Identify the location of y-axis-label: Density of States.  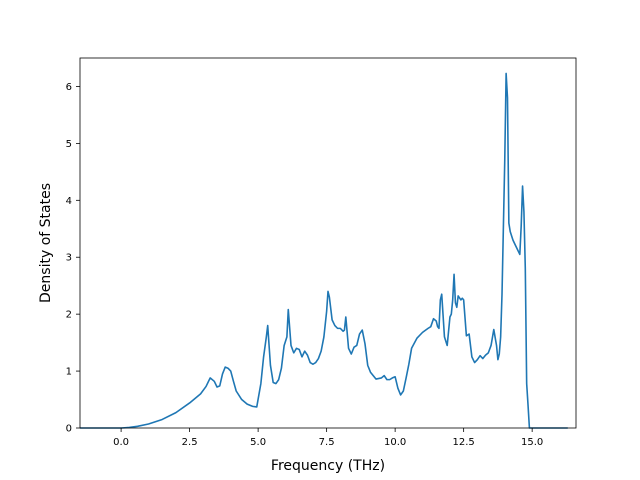
(46, 243).